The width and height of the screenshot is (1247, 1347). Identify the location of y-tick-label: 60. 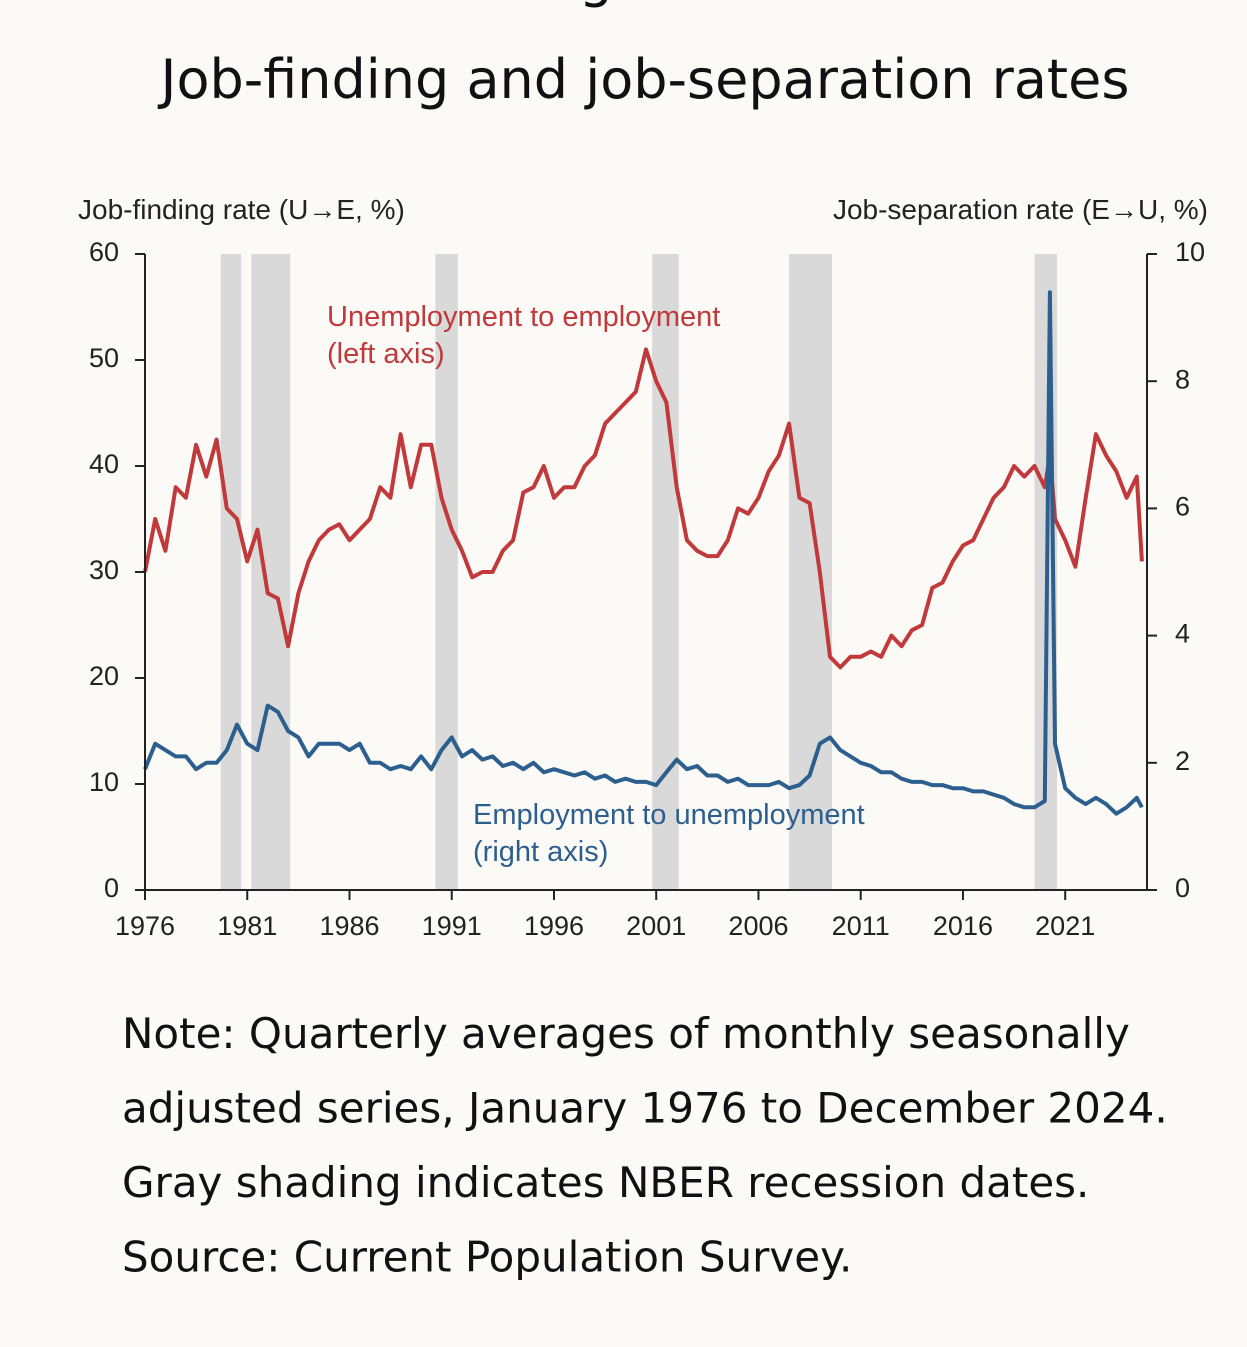
(104, 252).